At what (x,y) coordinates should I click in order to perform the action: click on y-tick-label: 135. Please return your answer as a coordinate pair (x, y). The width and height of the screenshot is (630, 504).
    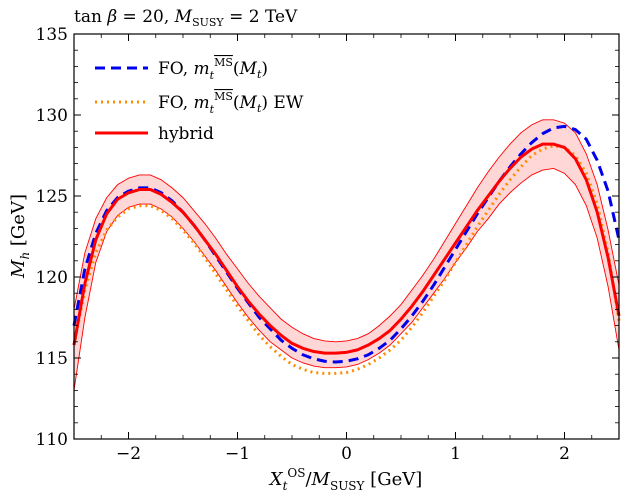
    Looking at the image, I should click on (52, 35).